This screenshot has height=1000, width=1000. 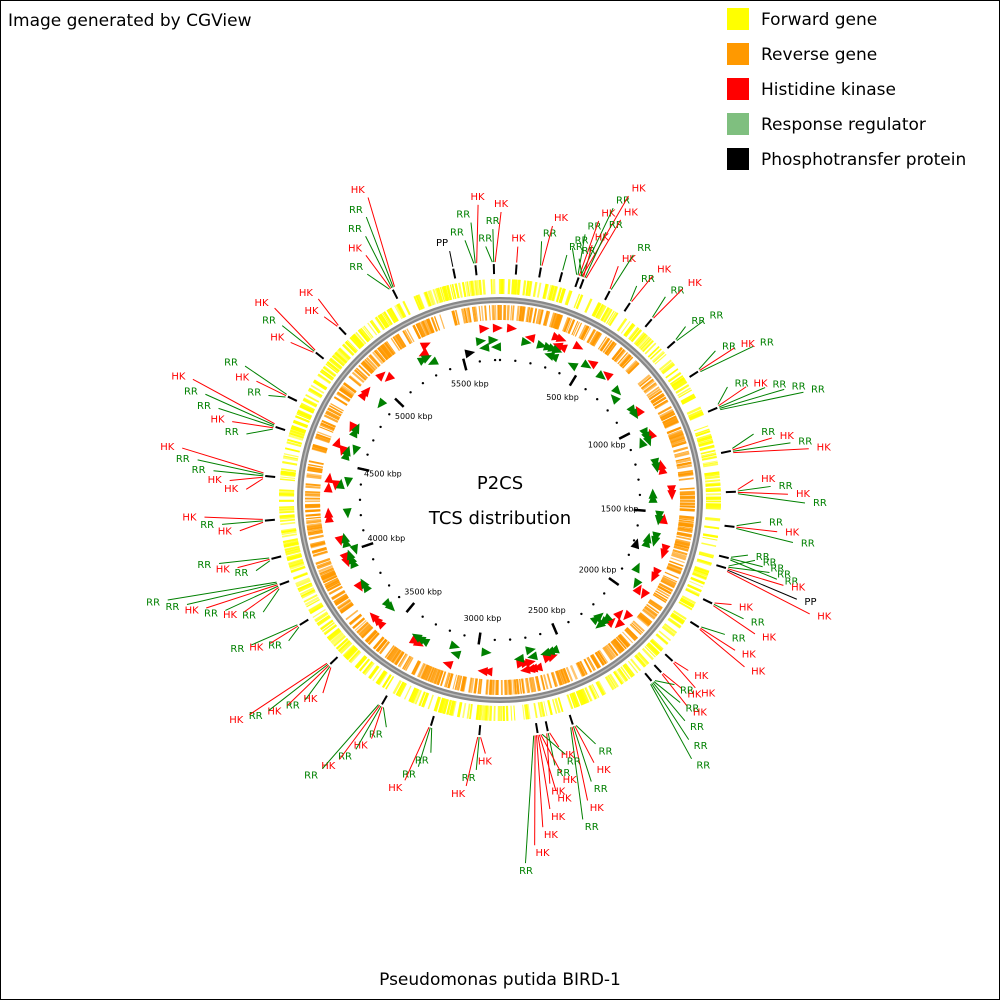 I want to click on tick-label: 4500 kbp, so click(x=383, y=473).